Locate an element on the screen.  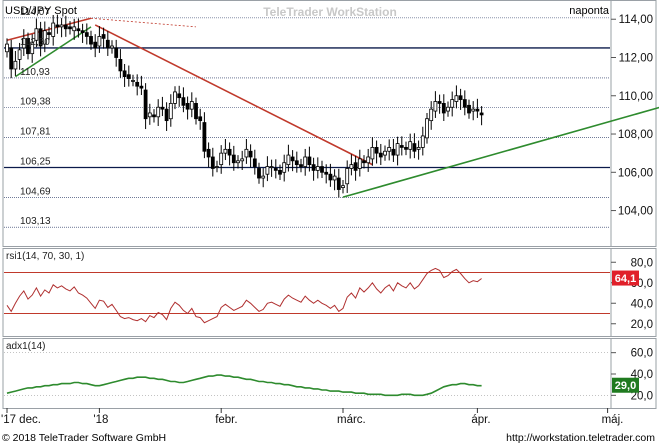
rsi-last-value-badge: 64,1 is located at coordinates (625, 278).